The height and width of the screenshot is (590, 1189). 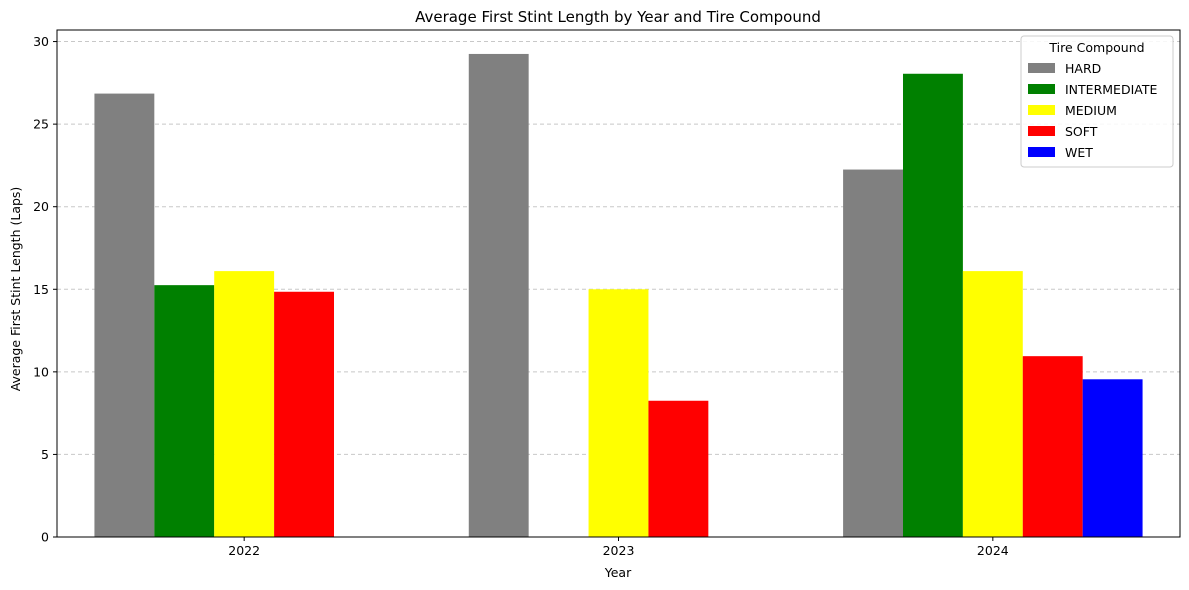 What do you see at coordinates (1112, 458) in the screenshot?
I see `bar-wet-2024` at bounding box center [1112, 458].